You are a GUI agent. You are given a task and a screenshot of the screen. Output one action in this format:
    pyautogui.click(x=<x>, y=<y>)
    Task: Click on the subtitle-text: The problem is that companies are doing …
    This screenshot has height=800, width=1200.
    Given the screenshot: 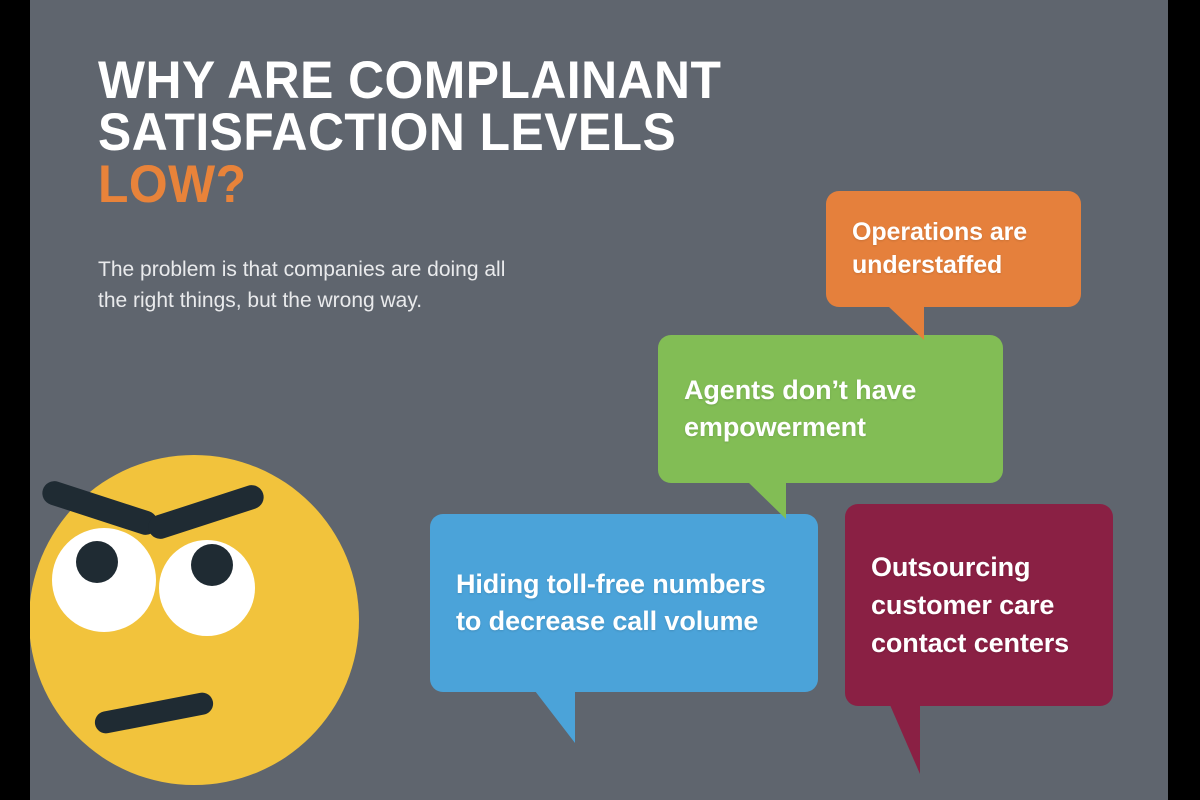 What is the action you would take?
    pyautogui.click(x=302, y=285)
    